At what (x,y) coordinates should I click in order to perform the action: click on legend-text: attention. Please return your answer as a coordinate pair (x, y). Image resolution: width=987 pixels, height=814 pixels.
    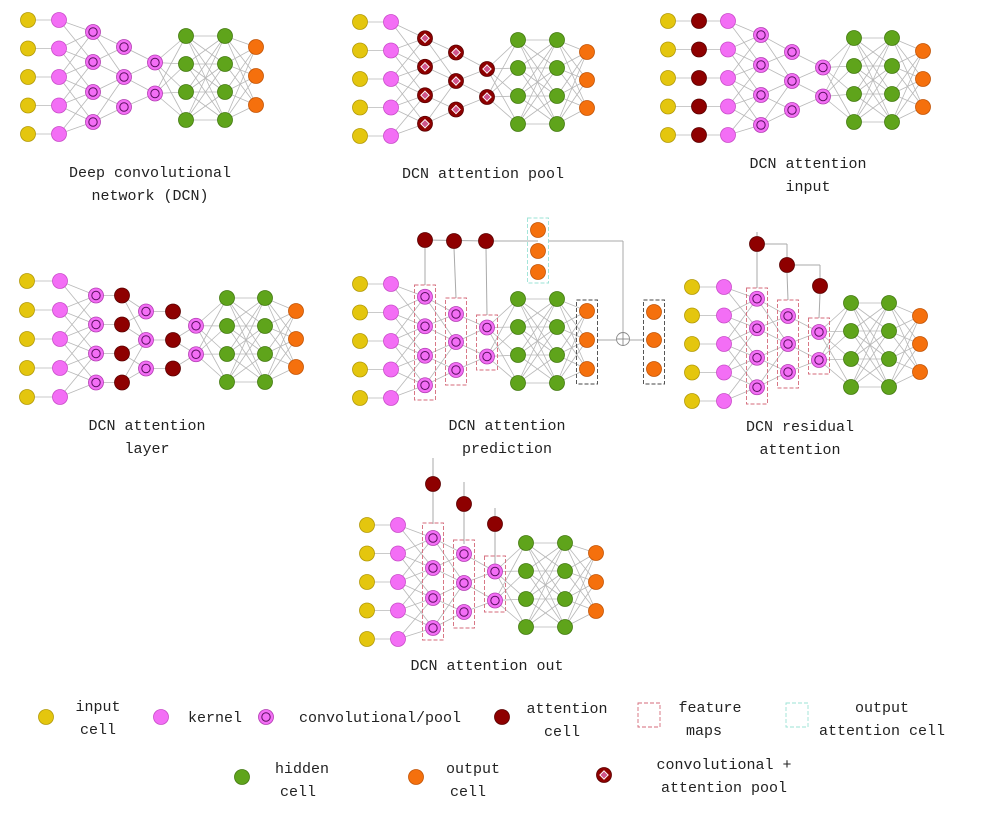
    Looking at the image, I should click on (566, 709).